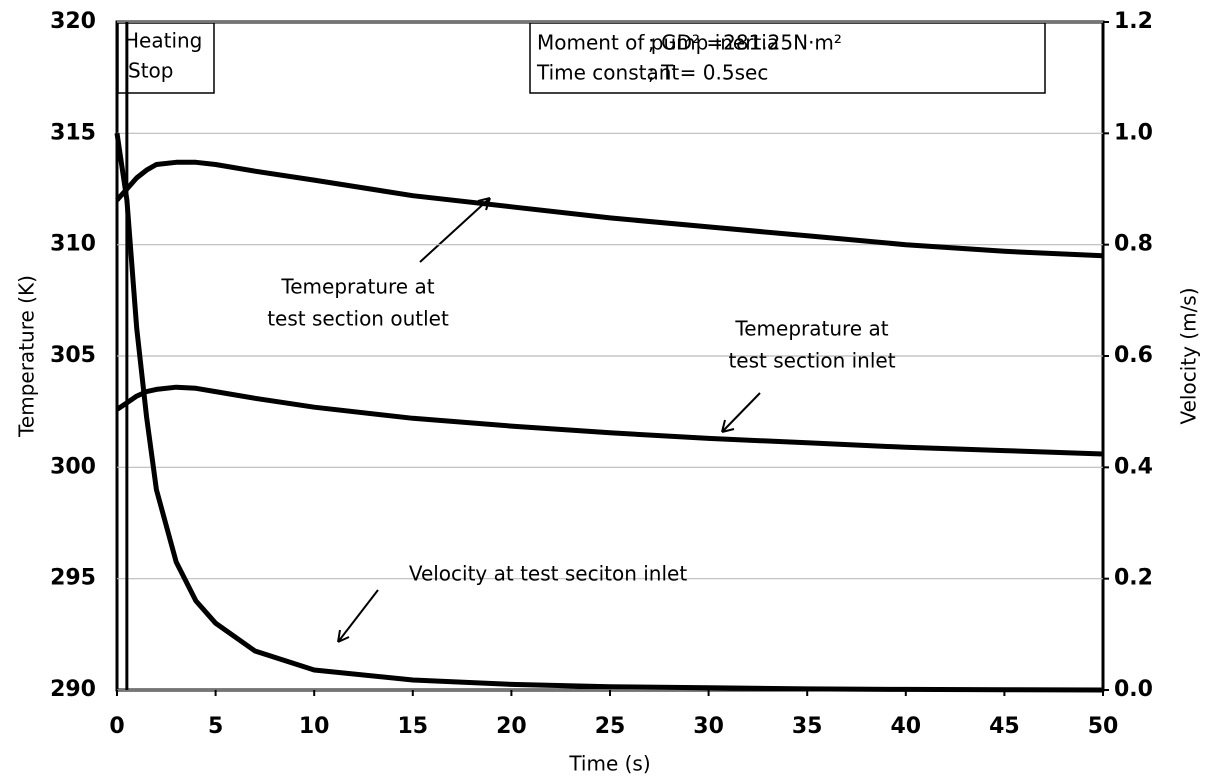  What do you see at coordinates (548, 574) in the screenshot?
I see `series-label: Velocity at test seciton inlet` at bounding box center [548, 574].